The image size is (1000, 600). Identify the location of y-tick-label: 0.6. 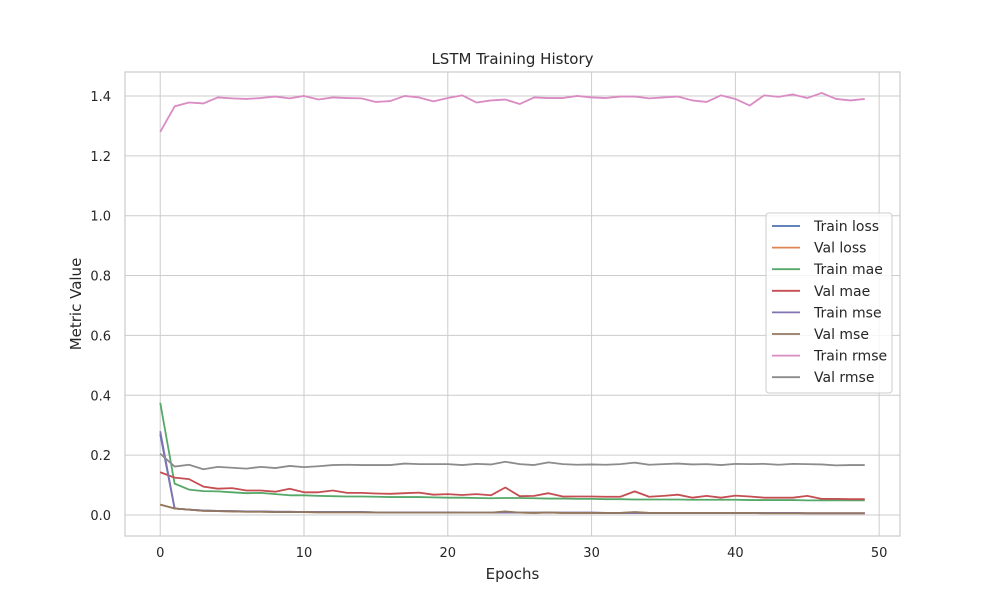
(100, 336).